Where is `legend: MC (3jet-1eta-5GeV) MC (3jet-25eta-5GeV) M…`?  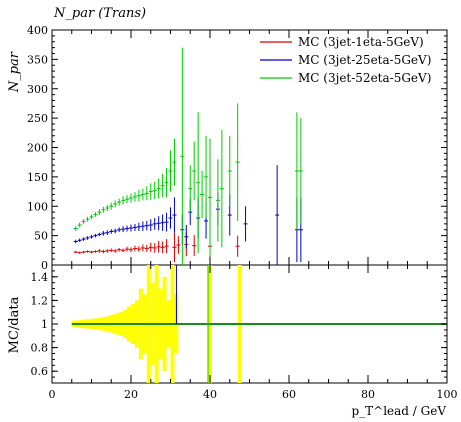
legend: MC (3jet-1eta-5GeV) MC (3jet-25eta-5GeV) M… is located at coordinates (345, 60).